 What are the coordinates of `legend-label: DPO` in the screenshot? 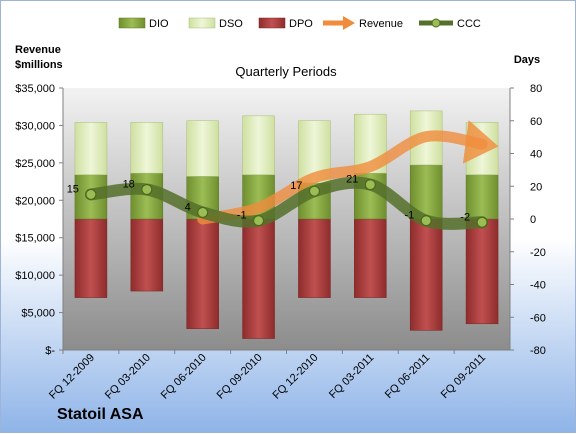 It's located at (301, 24).